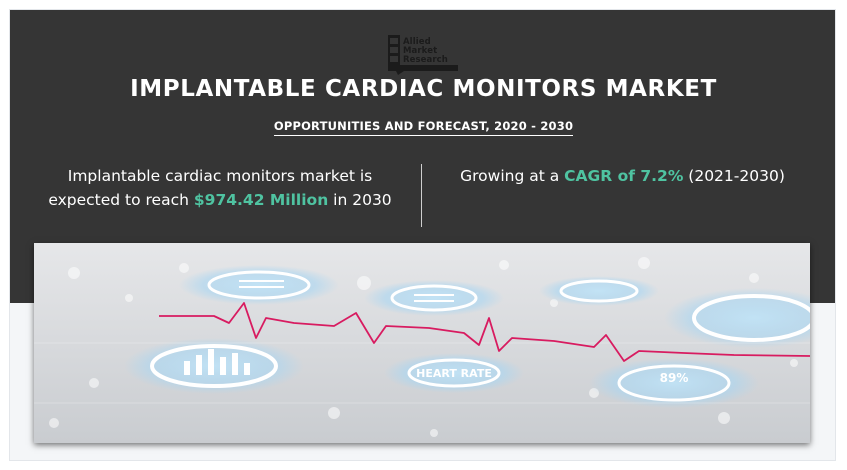 This screenshot has height=470, width=847. Describe the element at coordinates (417, 42) in the screenshot. I see `logo-line-1: Allied` at that location.